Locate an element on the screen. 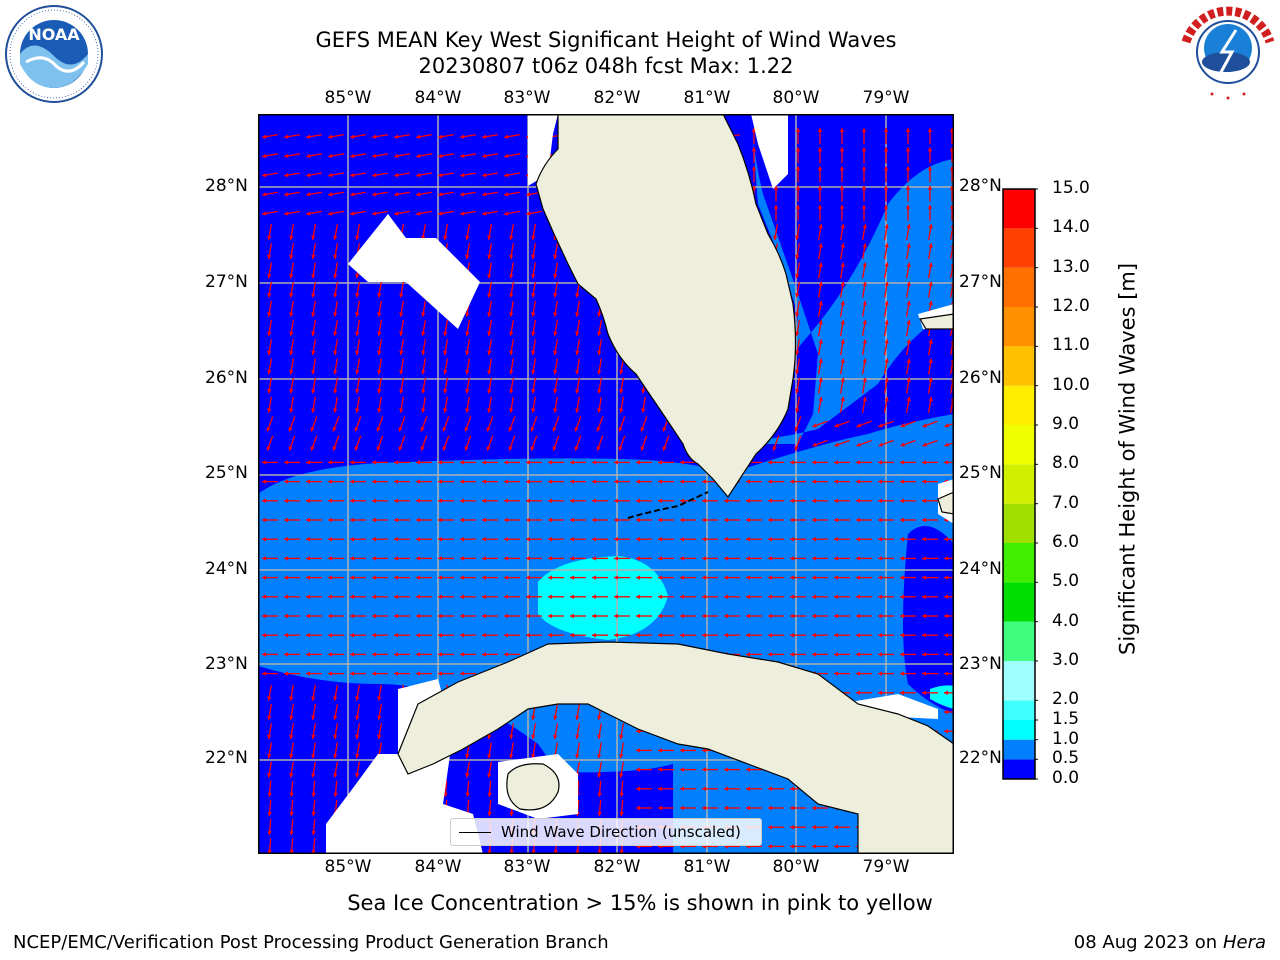 The image size is (1280, 960). map-legend: Wind Wave Direction (unscaled) is located at coordinates (606, 832).